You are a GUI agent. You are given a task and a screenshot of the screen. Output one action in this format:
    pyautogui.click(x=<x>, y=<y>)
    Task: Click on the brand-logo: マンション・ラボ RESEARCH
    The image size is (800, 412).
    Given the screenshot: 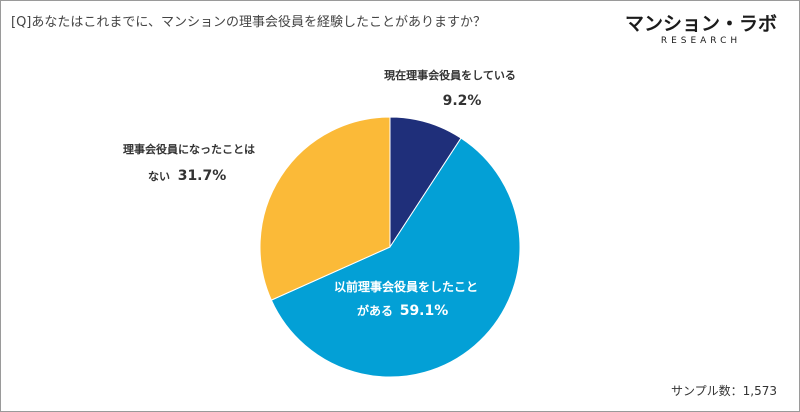 What is the action you would take?
    pyautogui.click(x=701, y=27)
    